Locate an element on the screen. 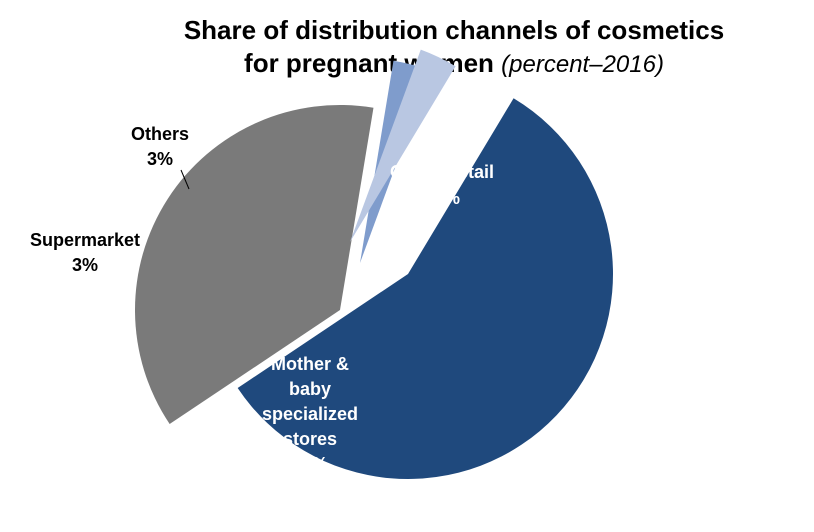  slice-name-3-0: Others is located at coordinates (160, 134).